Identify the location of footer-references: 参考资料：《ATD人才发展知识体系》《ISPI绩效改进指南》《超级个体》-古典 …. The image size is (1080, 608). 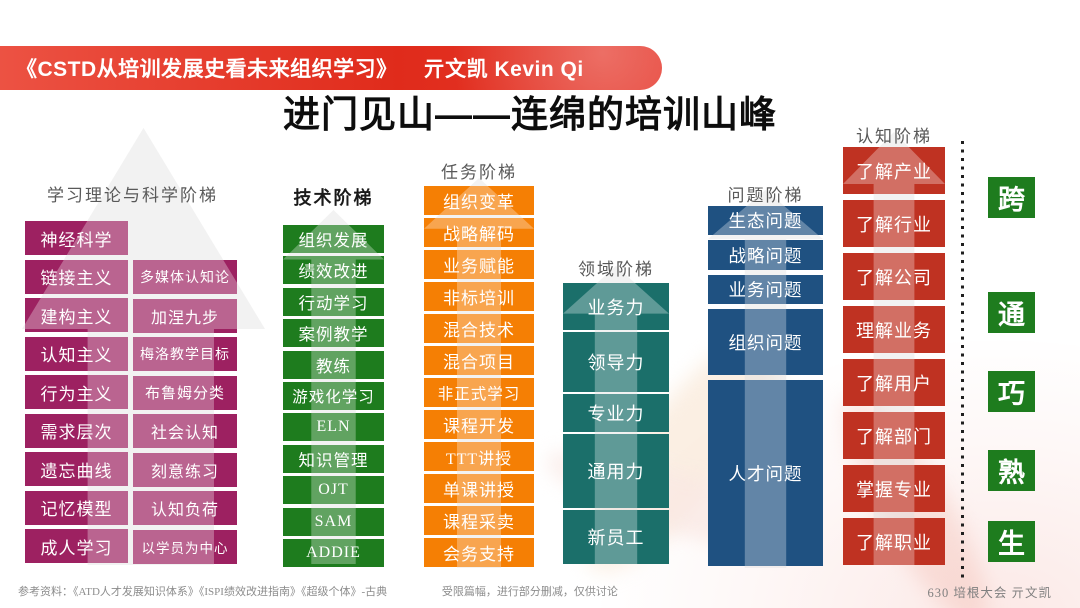
(318, 591).